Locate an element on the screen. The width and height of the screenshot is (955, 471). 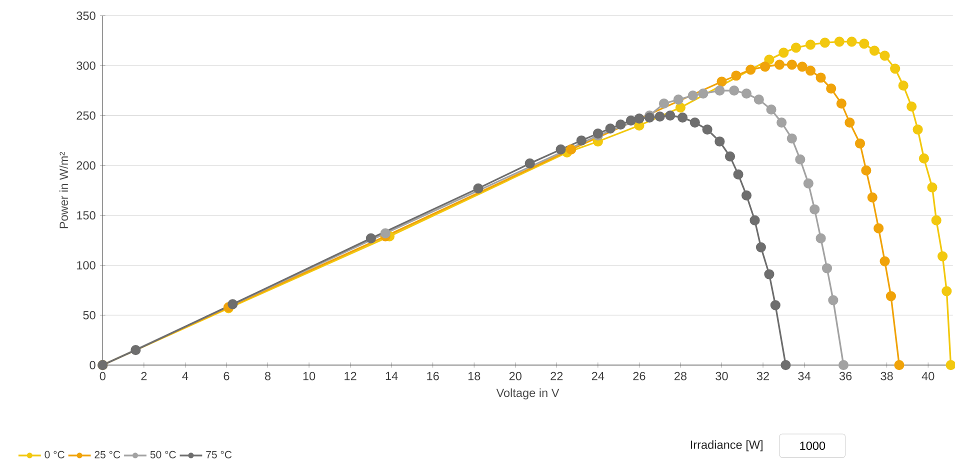
x-tick-label: 26 is located at coordinates (639, 376).